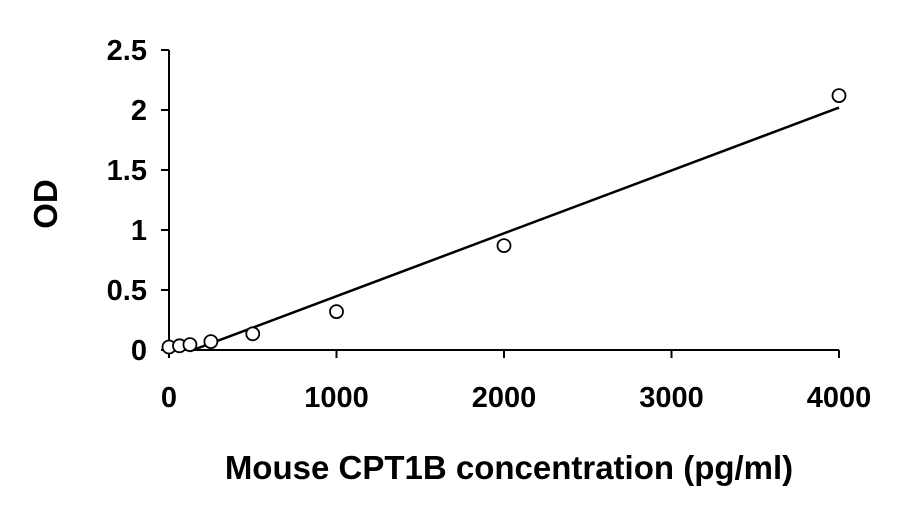 Image resolution: width=916 pixels, height=517 pixels. What do you see at coordinates (336, 398) in the screenshot?
I see `x-tick-label: 1000` at bounding box center [336, 398].